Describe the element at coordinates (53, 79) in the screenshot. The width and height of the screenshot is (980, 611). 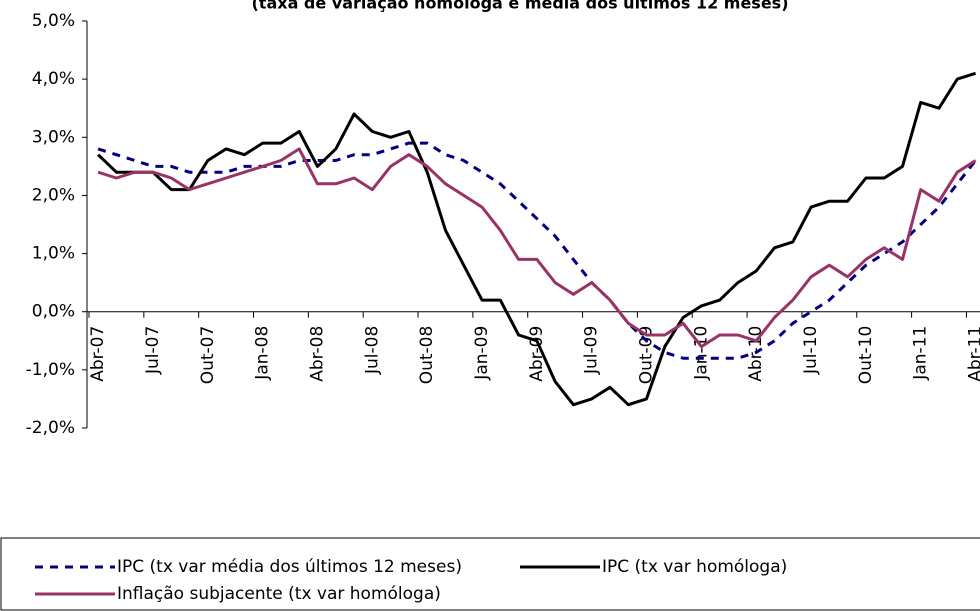
I see `y-tick-label: 4,0%` at that location.